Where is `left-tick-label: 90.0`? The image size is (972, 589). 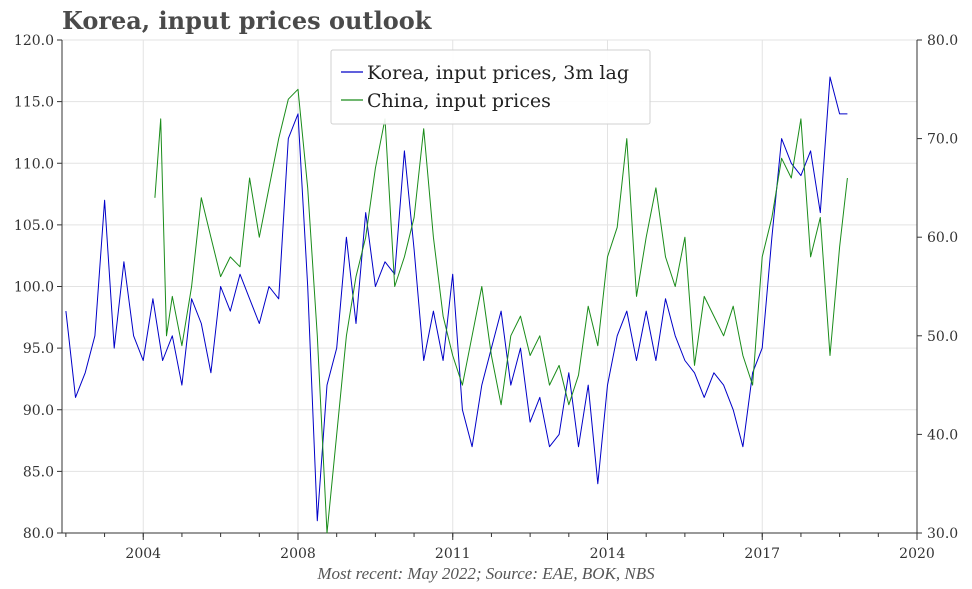
left-tick-label: 90.0 is located at coordinates (38, 411).